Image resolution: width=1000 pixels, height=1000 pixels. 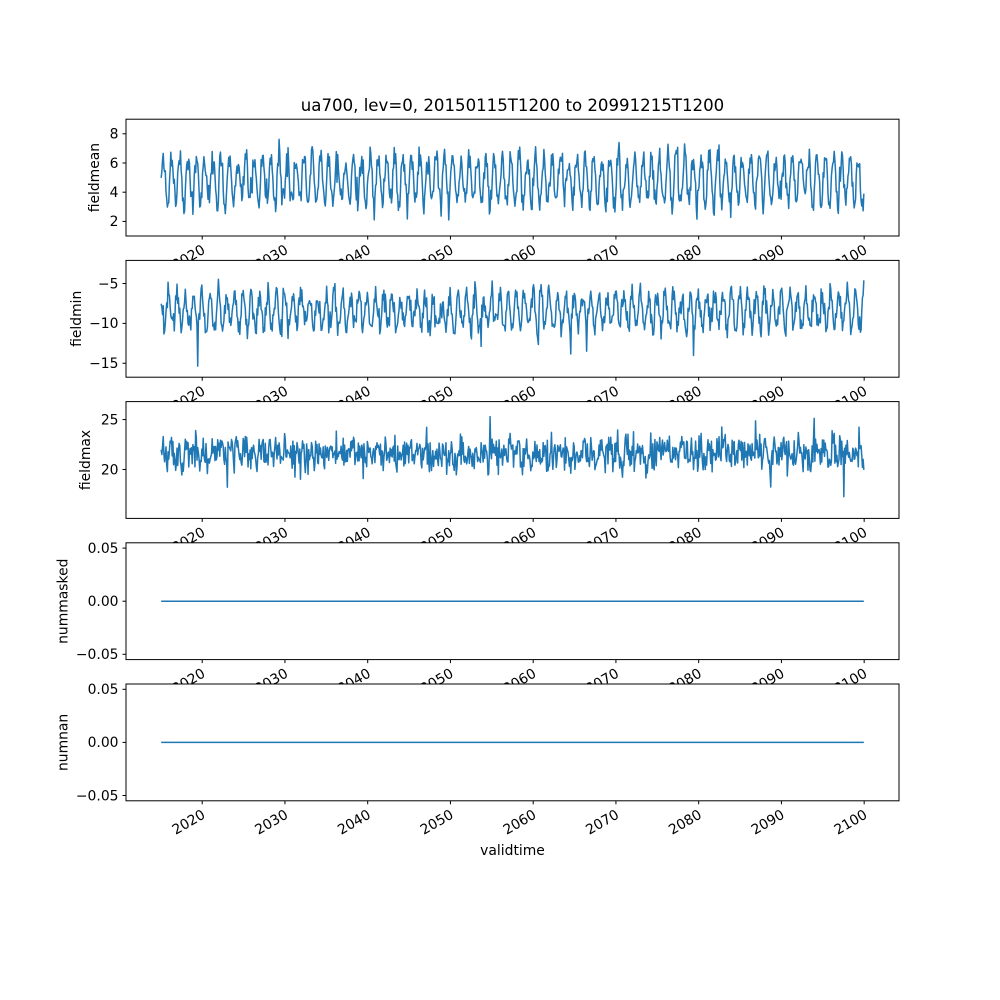 I want to click on subplot-bg-fieldmin, so click(x=512, y=319).